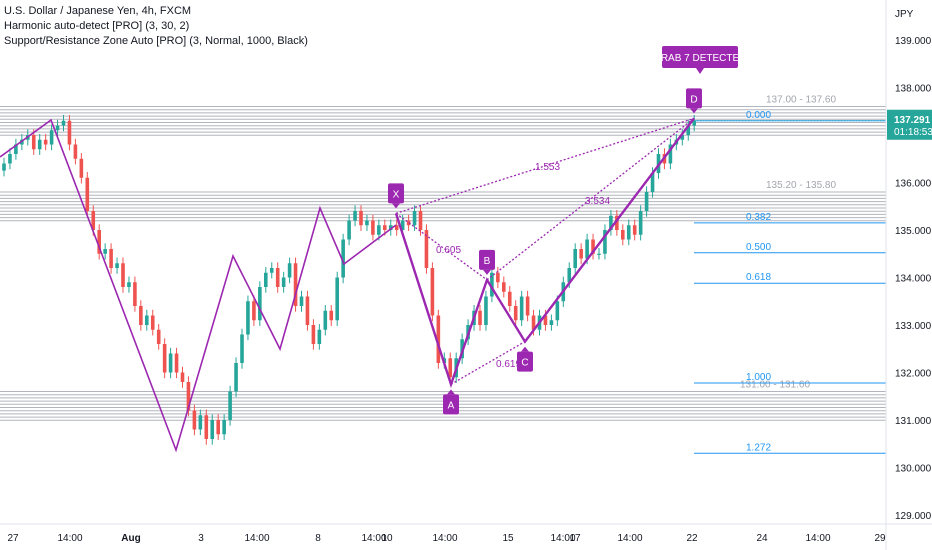 The width and height of the screenshot is (932, 550). I want to click on fib-label: 1.000, so click(758, 377).